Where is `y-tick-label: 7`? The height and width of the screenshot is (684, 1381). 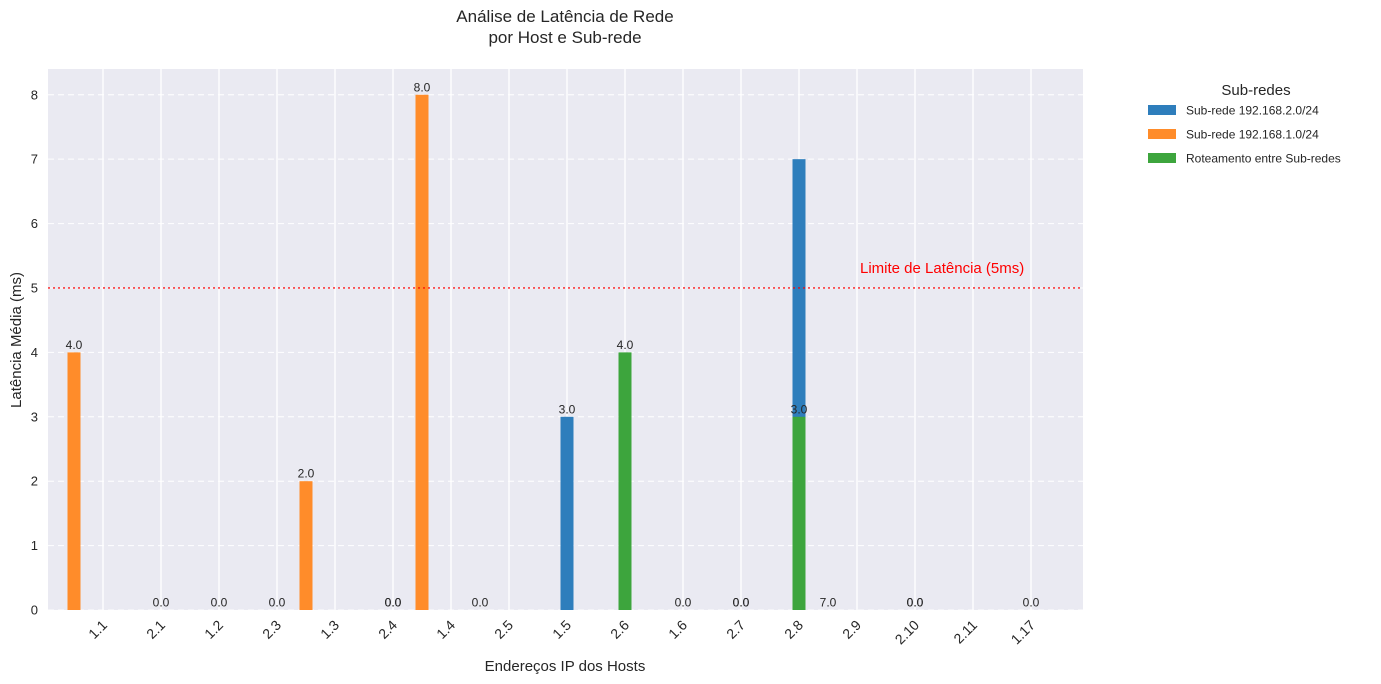
y-tick-label: 7 is located at coordinates (34, 159).